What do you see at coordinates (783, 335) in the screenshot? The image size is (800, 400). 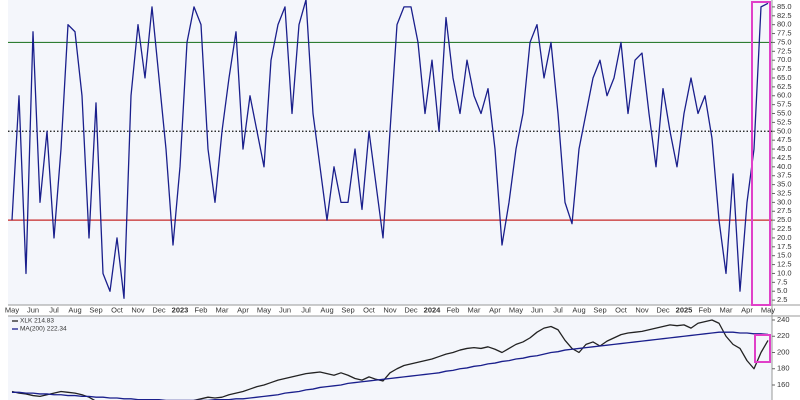 I see `y-tick-label: 220` at bounding box center [783, 335].